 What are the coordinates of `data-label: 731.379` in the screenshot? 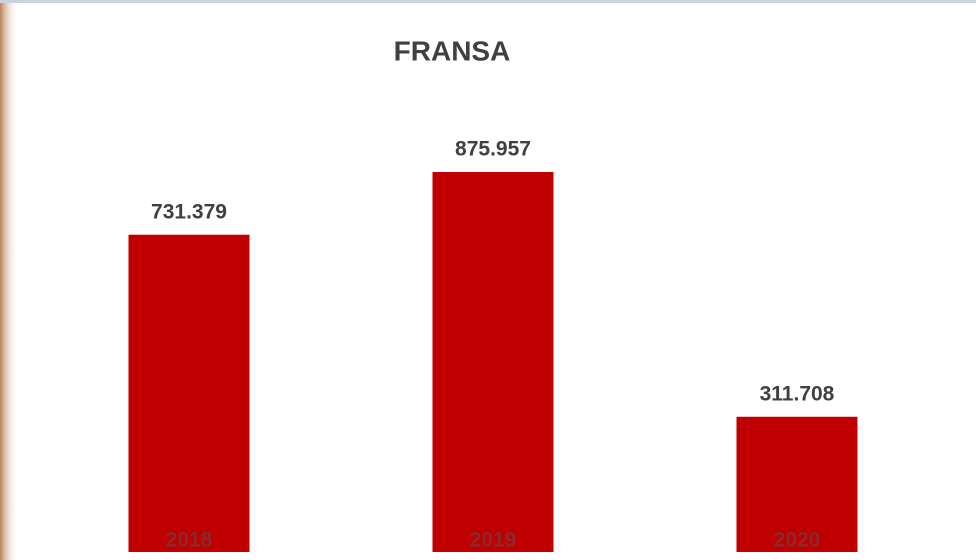 It's located at (189, 211).